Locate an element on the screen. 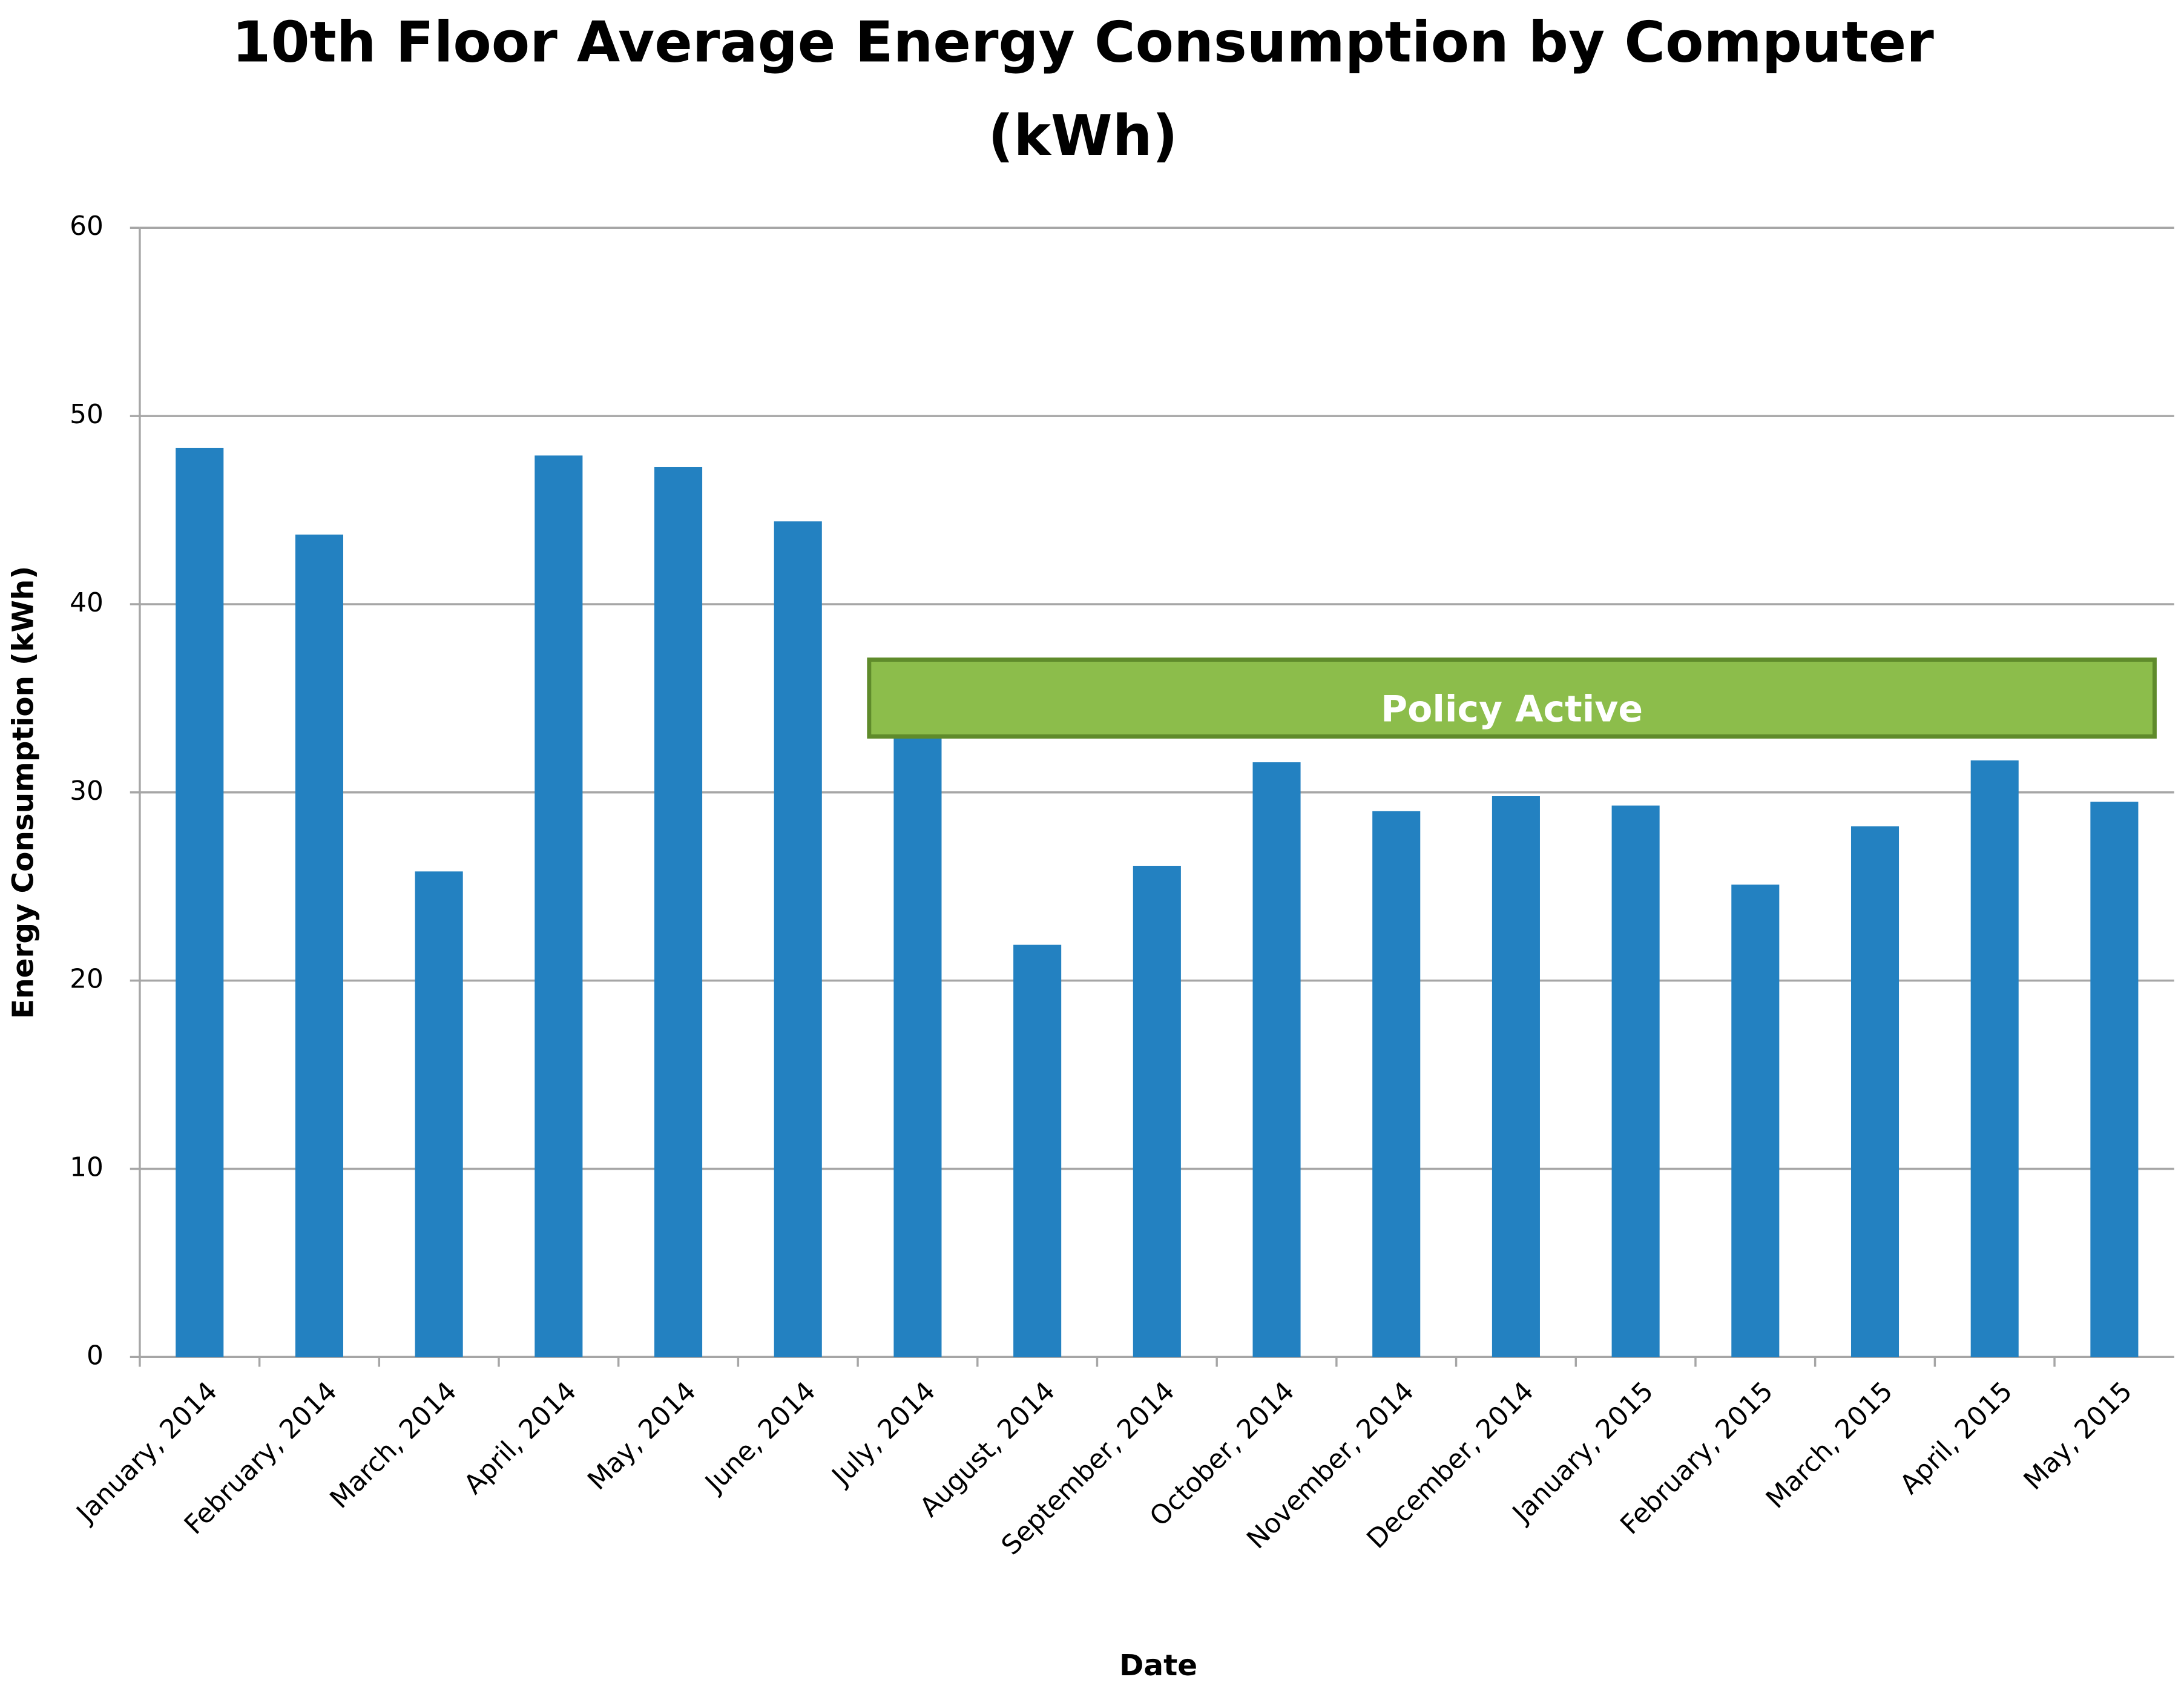 This screenshot has width=2184, height=1691. x-tick-label: April, 2015 is located at coordinates (1956, 1438).